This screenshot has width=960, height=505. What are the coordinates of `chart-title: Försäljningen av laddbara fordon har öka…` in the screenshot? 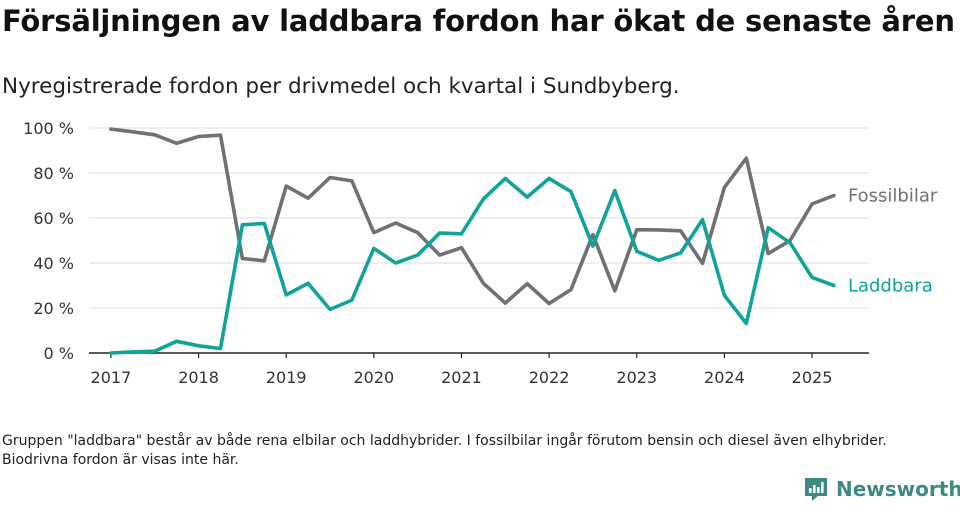 It's located at (478, 21).